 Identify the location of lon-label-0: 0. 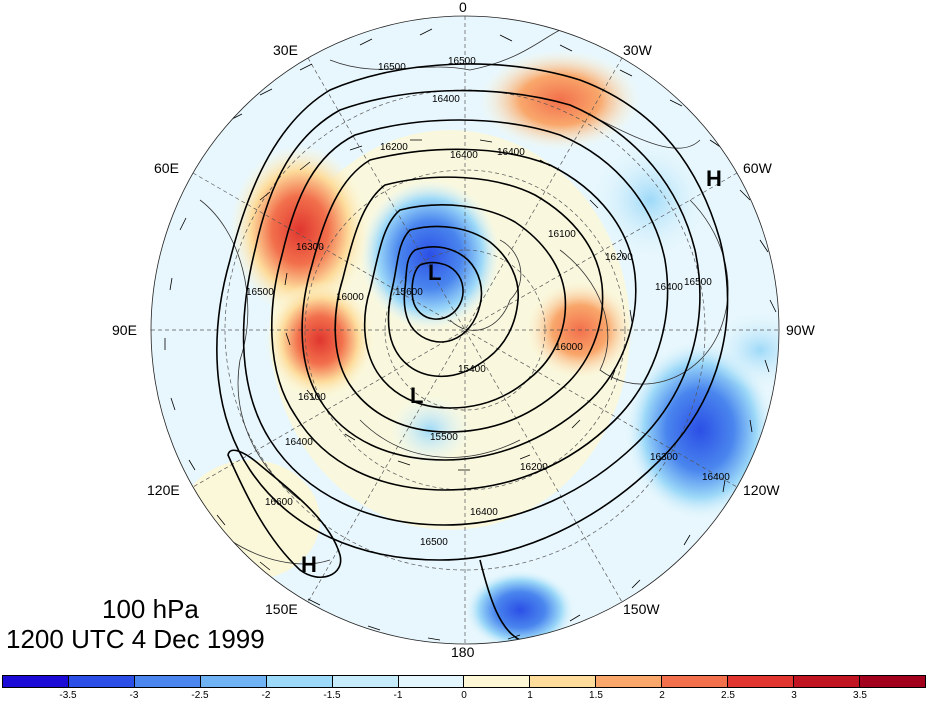
(463, 7).